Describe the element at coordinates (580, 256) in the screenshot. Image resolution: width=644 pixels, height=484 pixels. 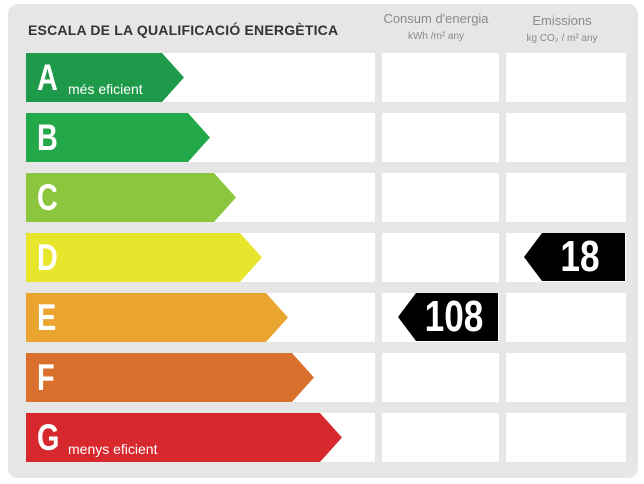
I see `emissions-value: 18` at that location.